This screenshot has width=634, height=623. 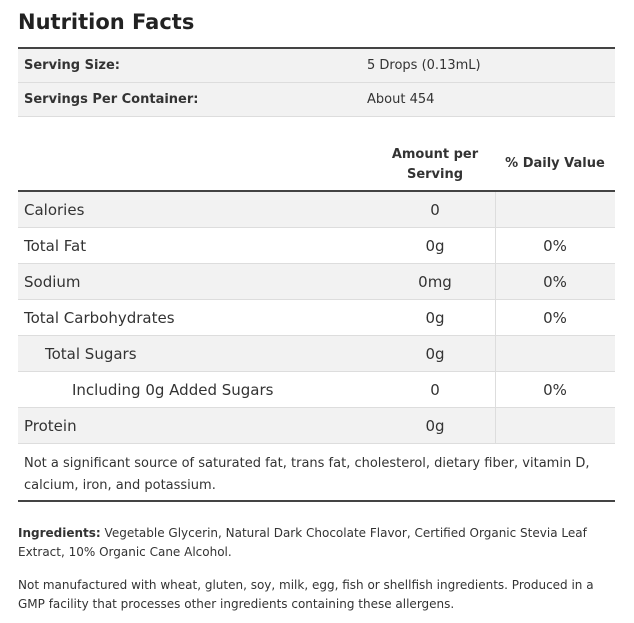 I want to click on nutrient-row: Calories 0, so click(x=316, y=210).